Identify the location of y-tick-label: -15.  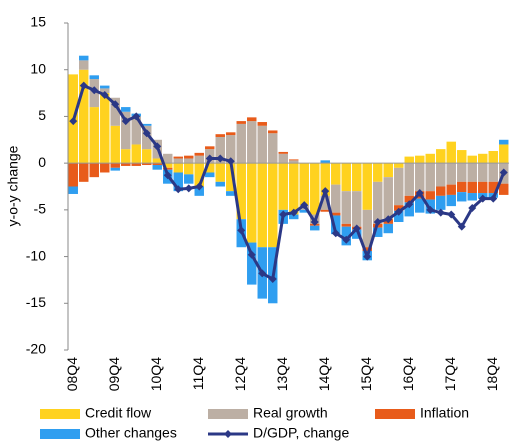
(36, 302).